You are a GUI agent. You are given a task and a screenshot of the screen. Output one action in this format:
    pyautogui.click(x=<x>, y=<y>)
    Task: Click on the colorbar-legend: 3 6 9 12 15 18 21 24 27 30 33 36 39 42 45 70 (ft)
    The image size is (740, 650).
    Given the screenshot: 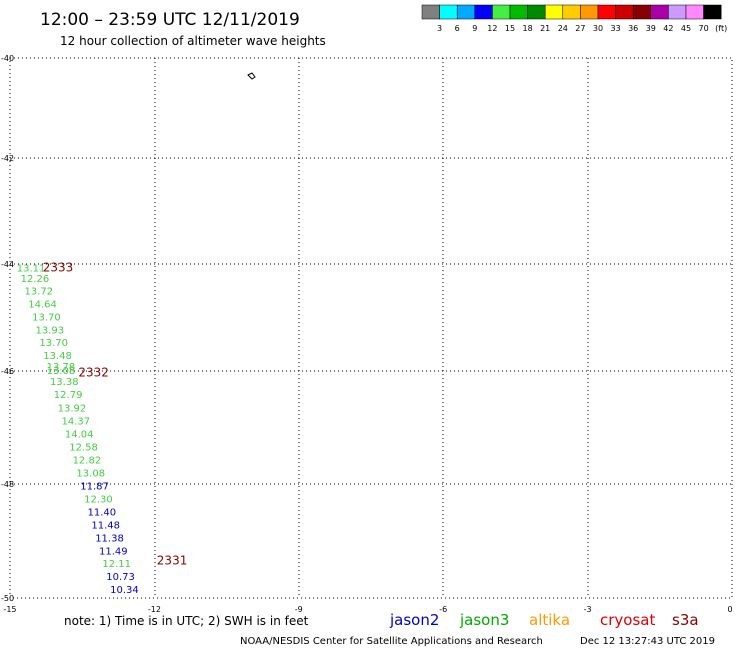 What is the action you would take?
    pyautogui.click(x=574, y=18)
    